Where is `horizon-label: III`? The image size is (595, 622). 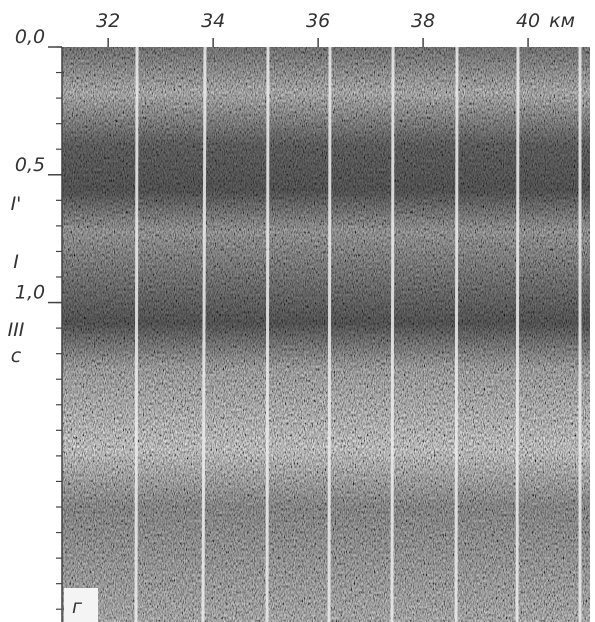
horizon-label: III is located at coordinates (16, 330).